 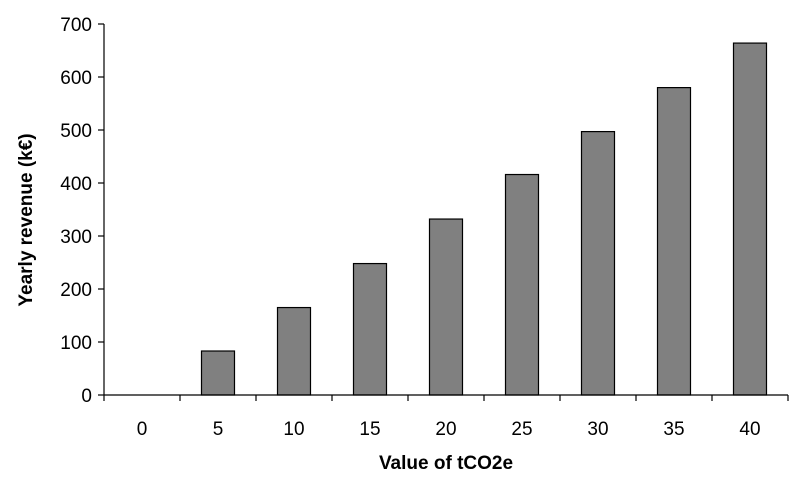 What do you see at coordinates (76, 290) in the screenshot?
I see `y-tick-label: 200` at bounding box center [76, 290].